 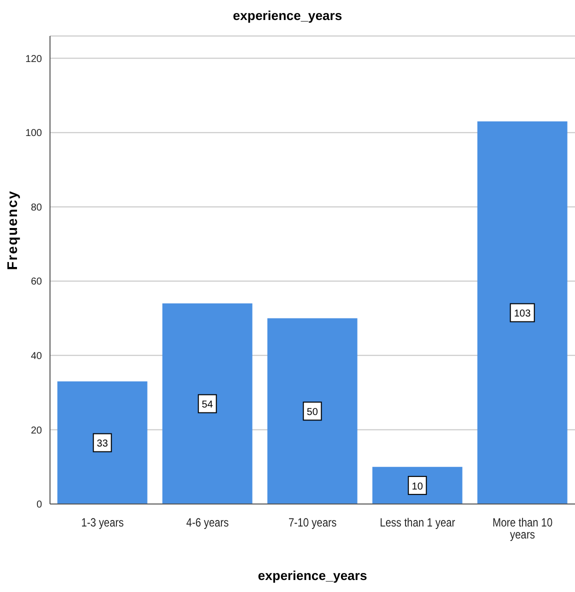 I want to click on chart-title: experience_years, so click(x=288, y=15).